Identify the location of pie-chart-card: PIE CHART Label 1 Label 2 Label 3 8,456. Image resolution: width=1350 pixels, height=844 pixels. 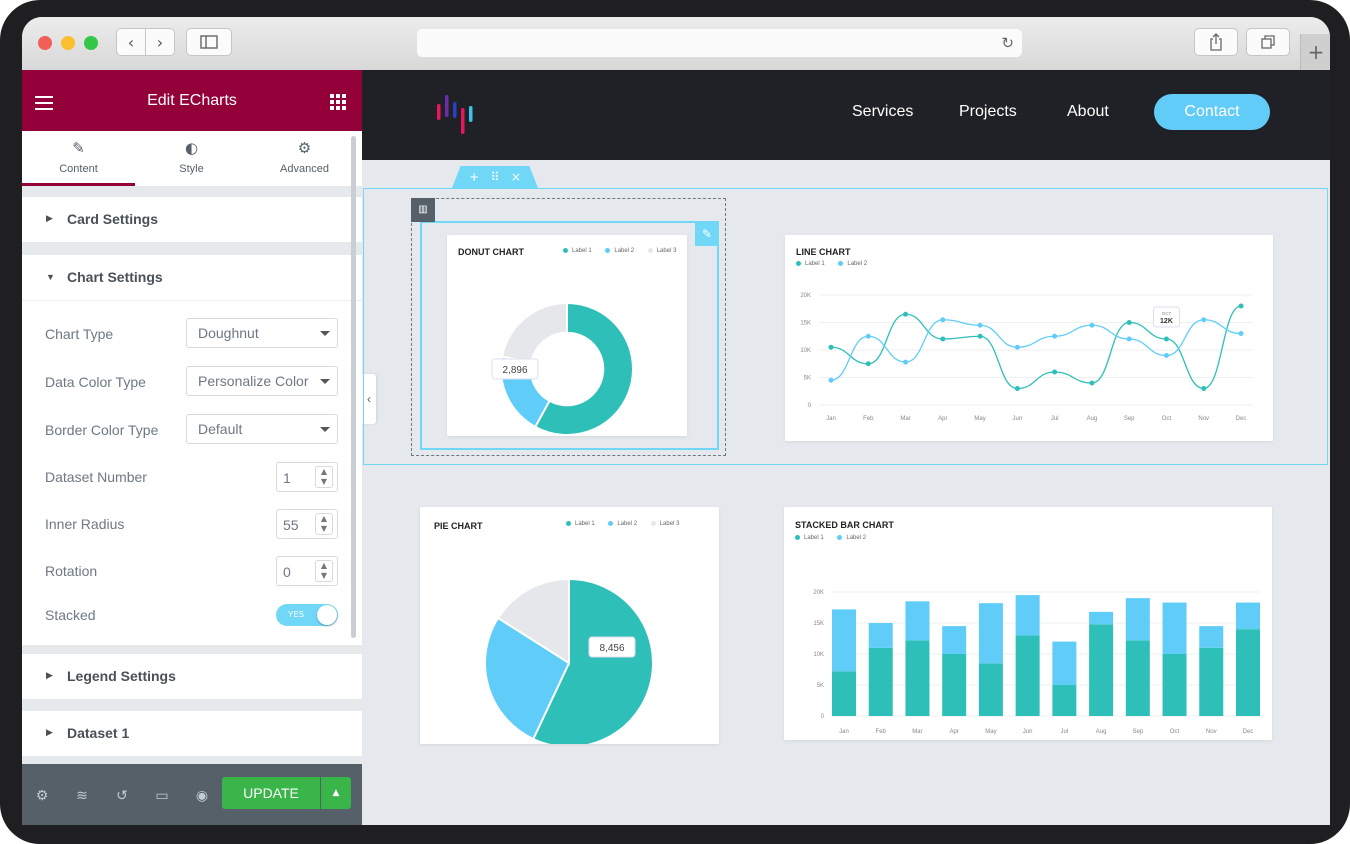
(569, 625).